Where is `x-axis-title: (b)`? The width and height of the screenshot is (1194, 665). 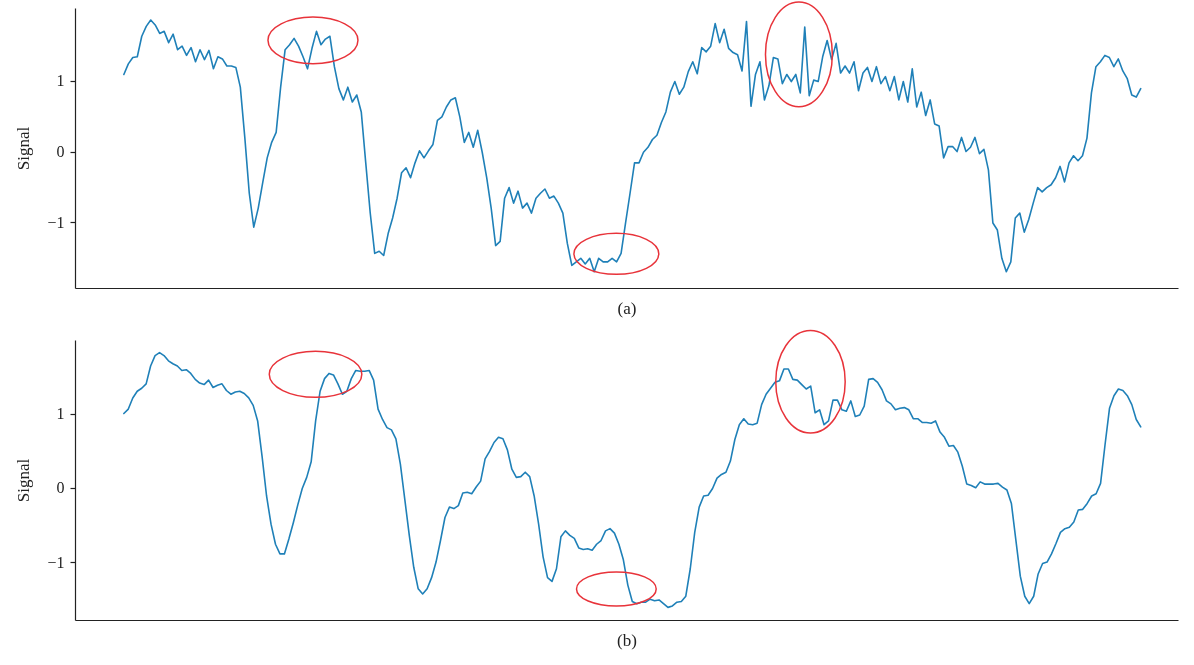
x-axis-title: (b) is located at coordinates (627, 640).